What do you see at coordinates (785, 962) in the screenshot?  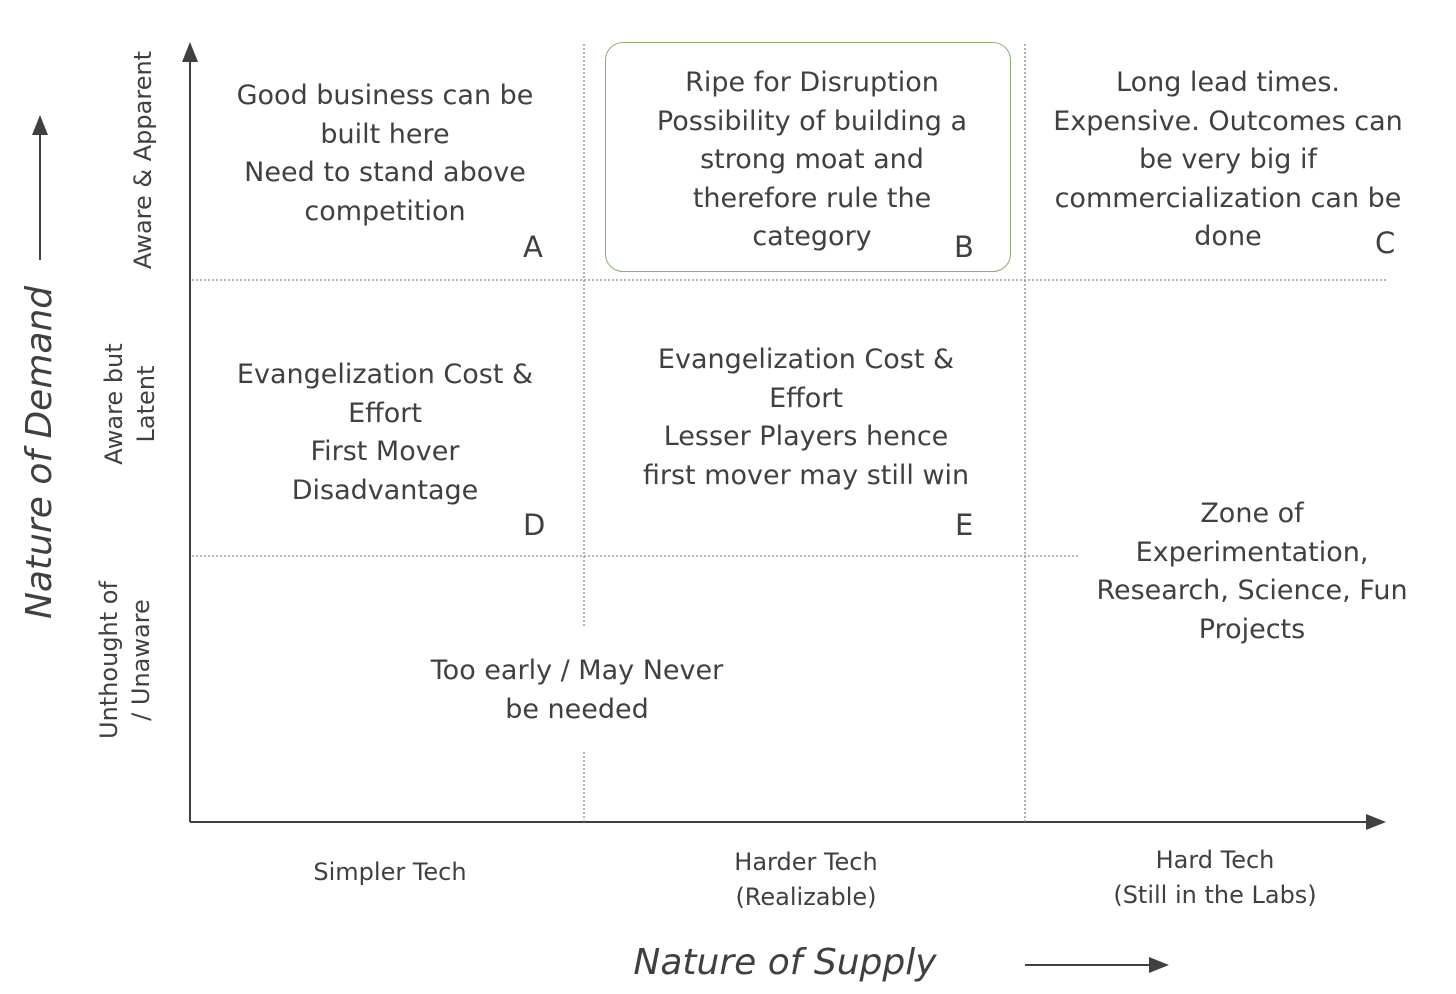 I see `x-axis-title: Nature of Supply` at bounding box center [785, 962].